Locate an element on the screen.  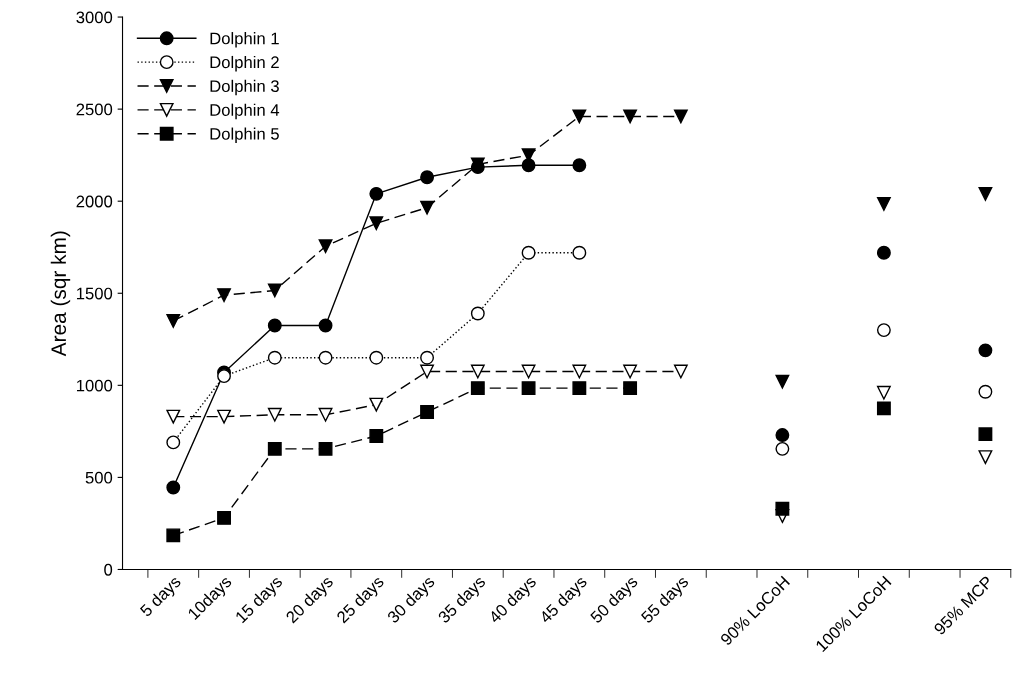
x-tick-label: 55 days is located at coordinates (666, 600).